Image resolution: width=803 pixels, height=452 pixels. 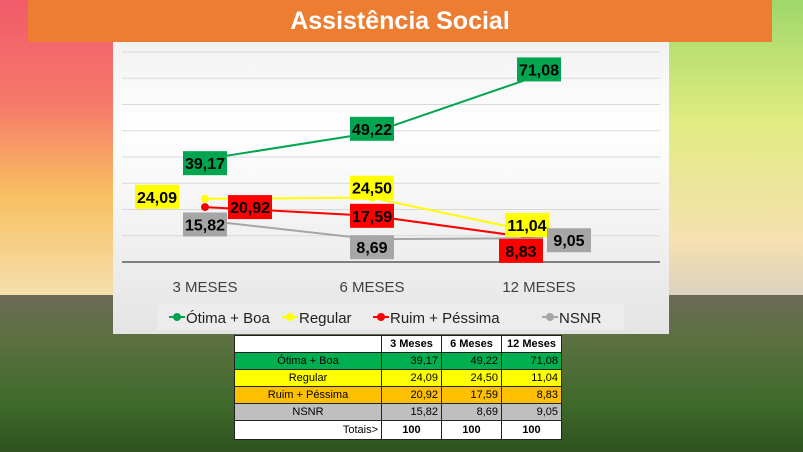 I want to click on table-row: Ruim + Péssima 20,92 17,59 8,83, so click(x=398, y=395).